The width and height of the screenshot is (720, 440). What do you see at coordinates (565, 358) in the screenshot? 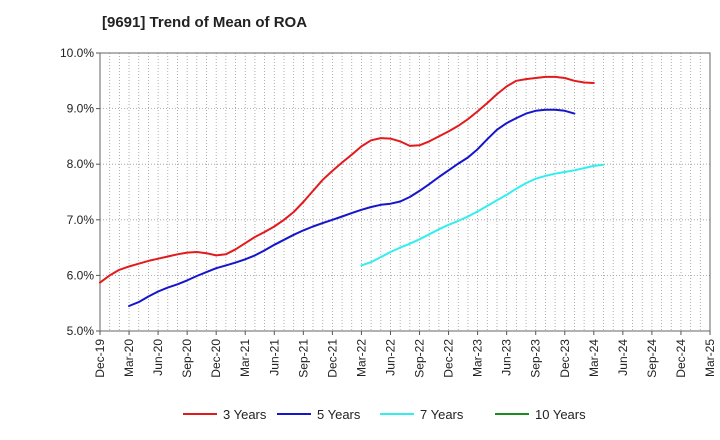
I see `x-tick-label: Dec-23` at bounding box center [565, 358].